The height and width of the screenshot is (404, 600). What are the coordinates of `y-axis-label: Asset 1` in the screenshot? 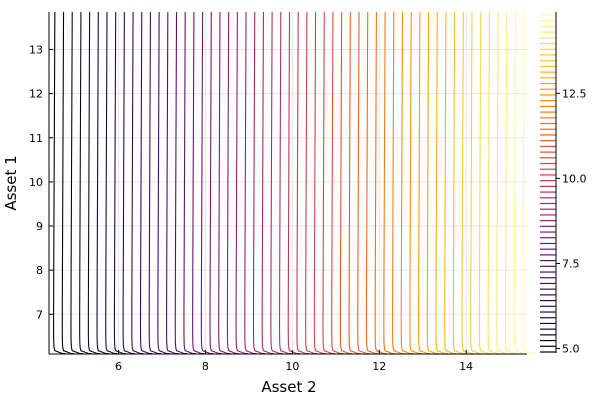 It's located at (11, 182).